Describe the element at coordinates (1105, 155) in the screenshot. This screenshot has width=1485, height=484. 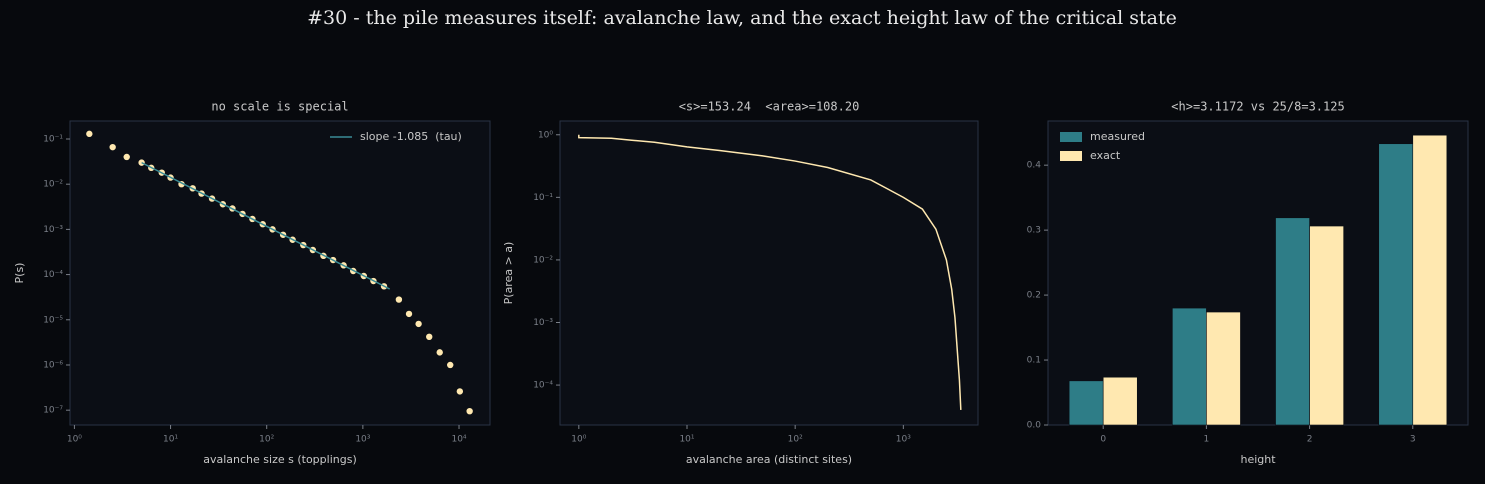
I see `legend-label: exact` at that location.